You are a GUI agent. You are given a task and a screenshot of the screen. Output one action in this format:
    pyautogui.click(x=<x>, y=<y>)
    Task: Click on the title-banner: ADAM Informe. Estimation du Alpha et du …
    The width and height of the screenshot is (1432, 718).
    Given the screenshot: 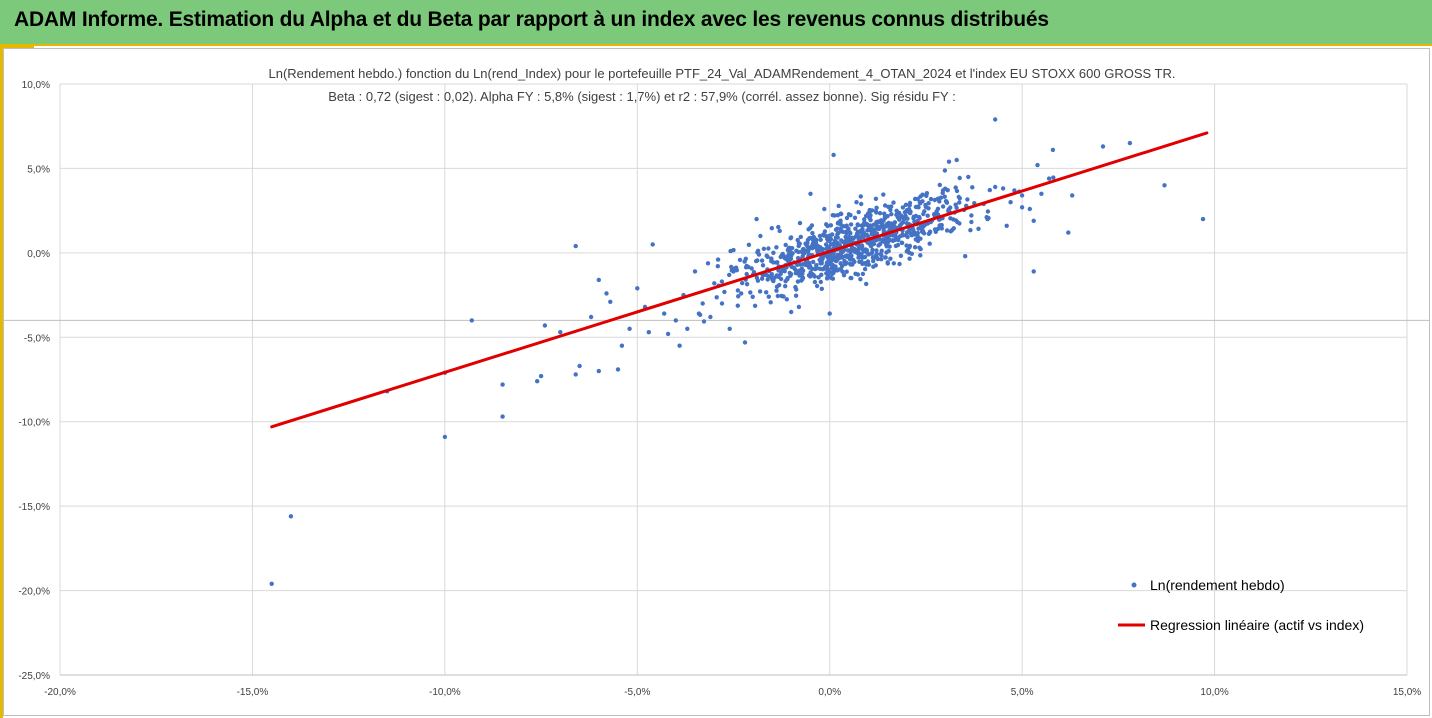 What is the action you would take?
    pyautogui.click(x=716, y=23)
    